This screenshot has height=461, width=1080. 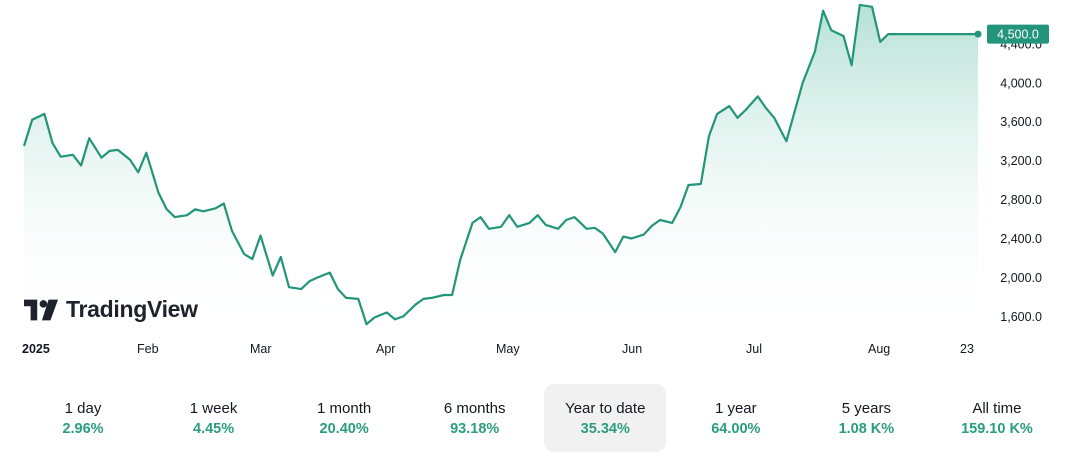 I want to click on period-tab-year-to-date: Year to date 35.34%, so click(x=605, y=418).